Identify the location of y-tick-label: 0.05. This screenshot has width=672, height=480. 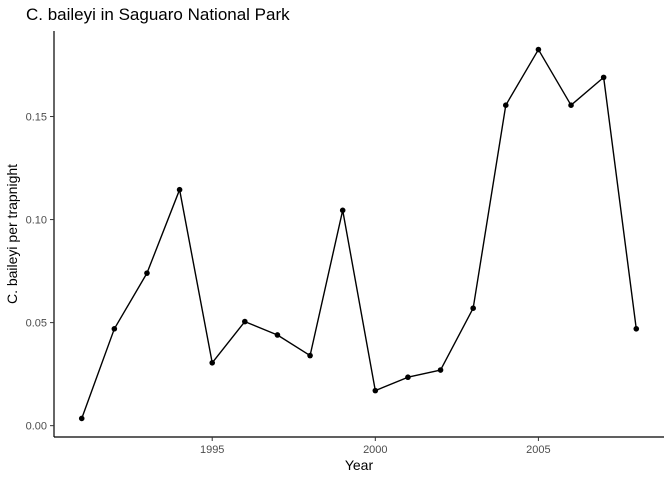
(36, 324).